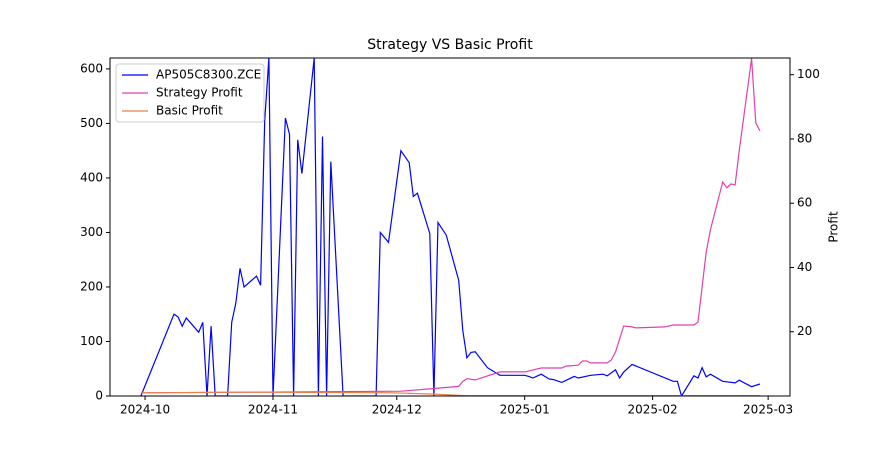  I want to click on y-tick-label: 400, so click(91, 177).